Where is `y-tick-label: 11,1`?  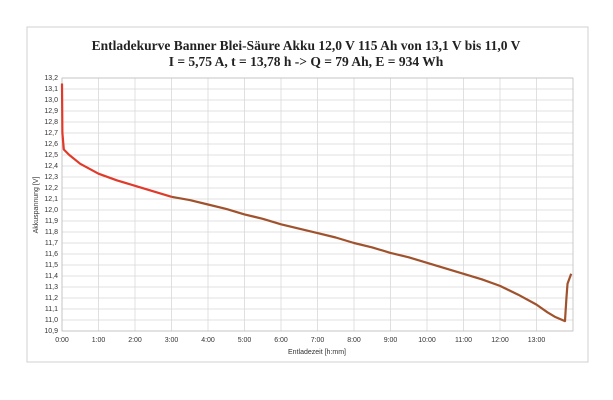 y-tick-label: 11,1 is located at coordinates (51, 309).